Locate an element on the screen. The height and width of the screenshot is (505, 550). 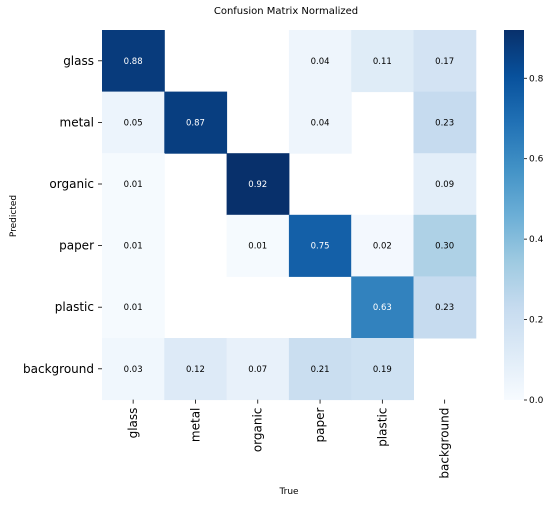
chart-title: Confusion Matrix Normalized is located at coordinates (286, 11).